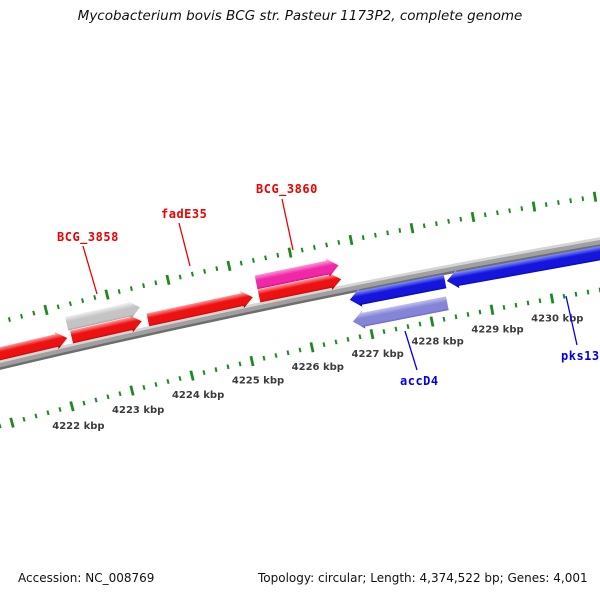 Image resolution: width=600 pixels, height=600 pixels. I want to click on gene-arrow-cds-left, so click(34, 348).